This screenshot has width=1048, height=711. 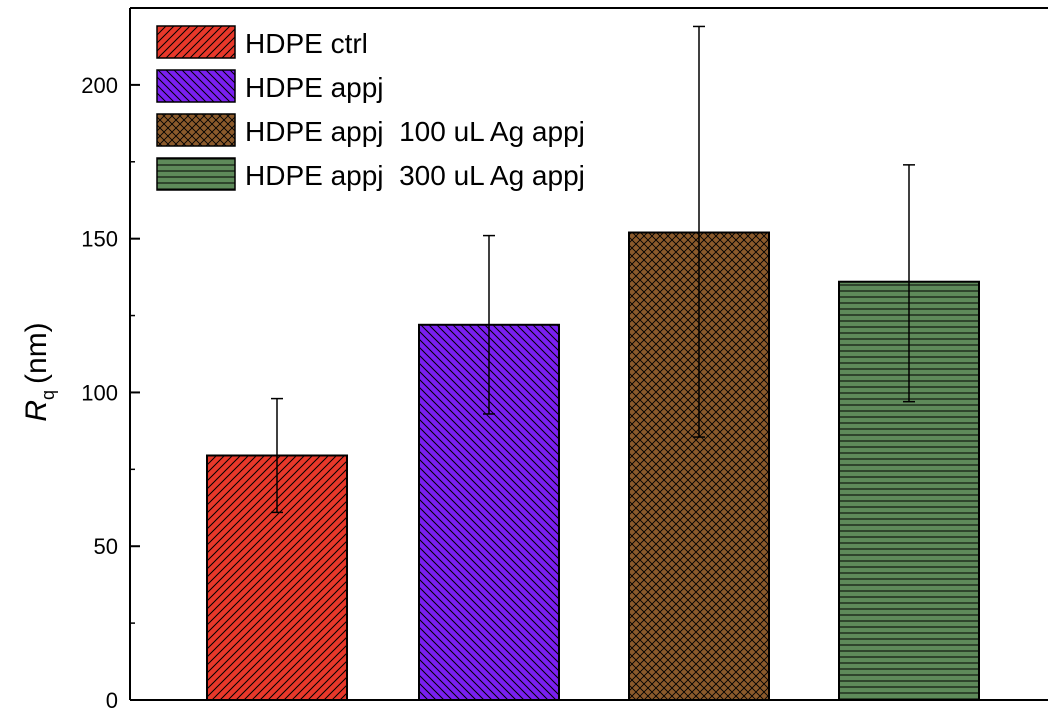 I want to click on y-axis-label-subscript: q, so click(x=48, y=395).